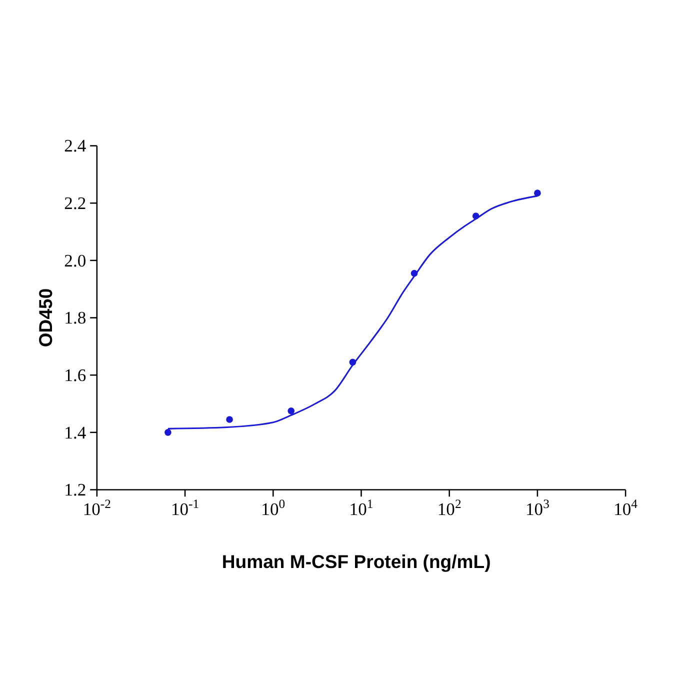 The image size is (700, 700). Describe the element at coordinates (96, 508) in the screenshot. I see `x-tick-label: 10$^{-2}$` at that location.